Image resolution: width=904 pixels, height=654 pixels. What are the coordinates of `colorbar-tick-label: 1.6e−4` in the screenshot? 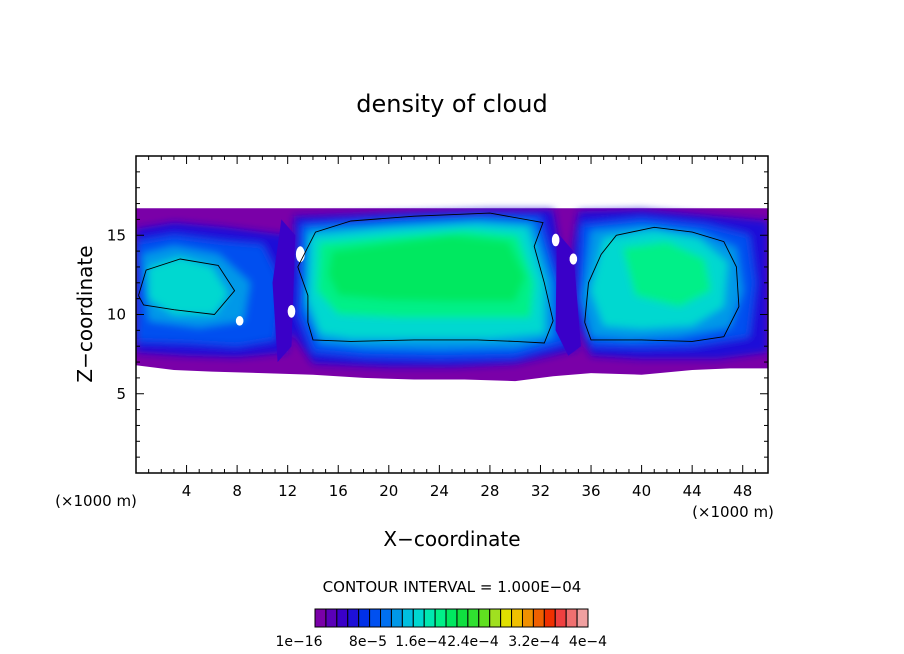 It's located at (421, 642).